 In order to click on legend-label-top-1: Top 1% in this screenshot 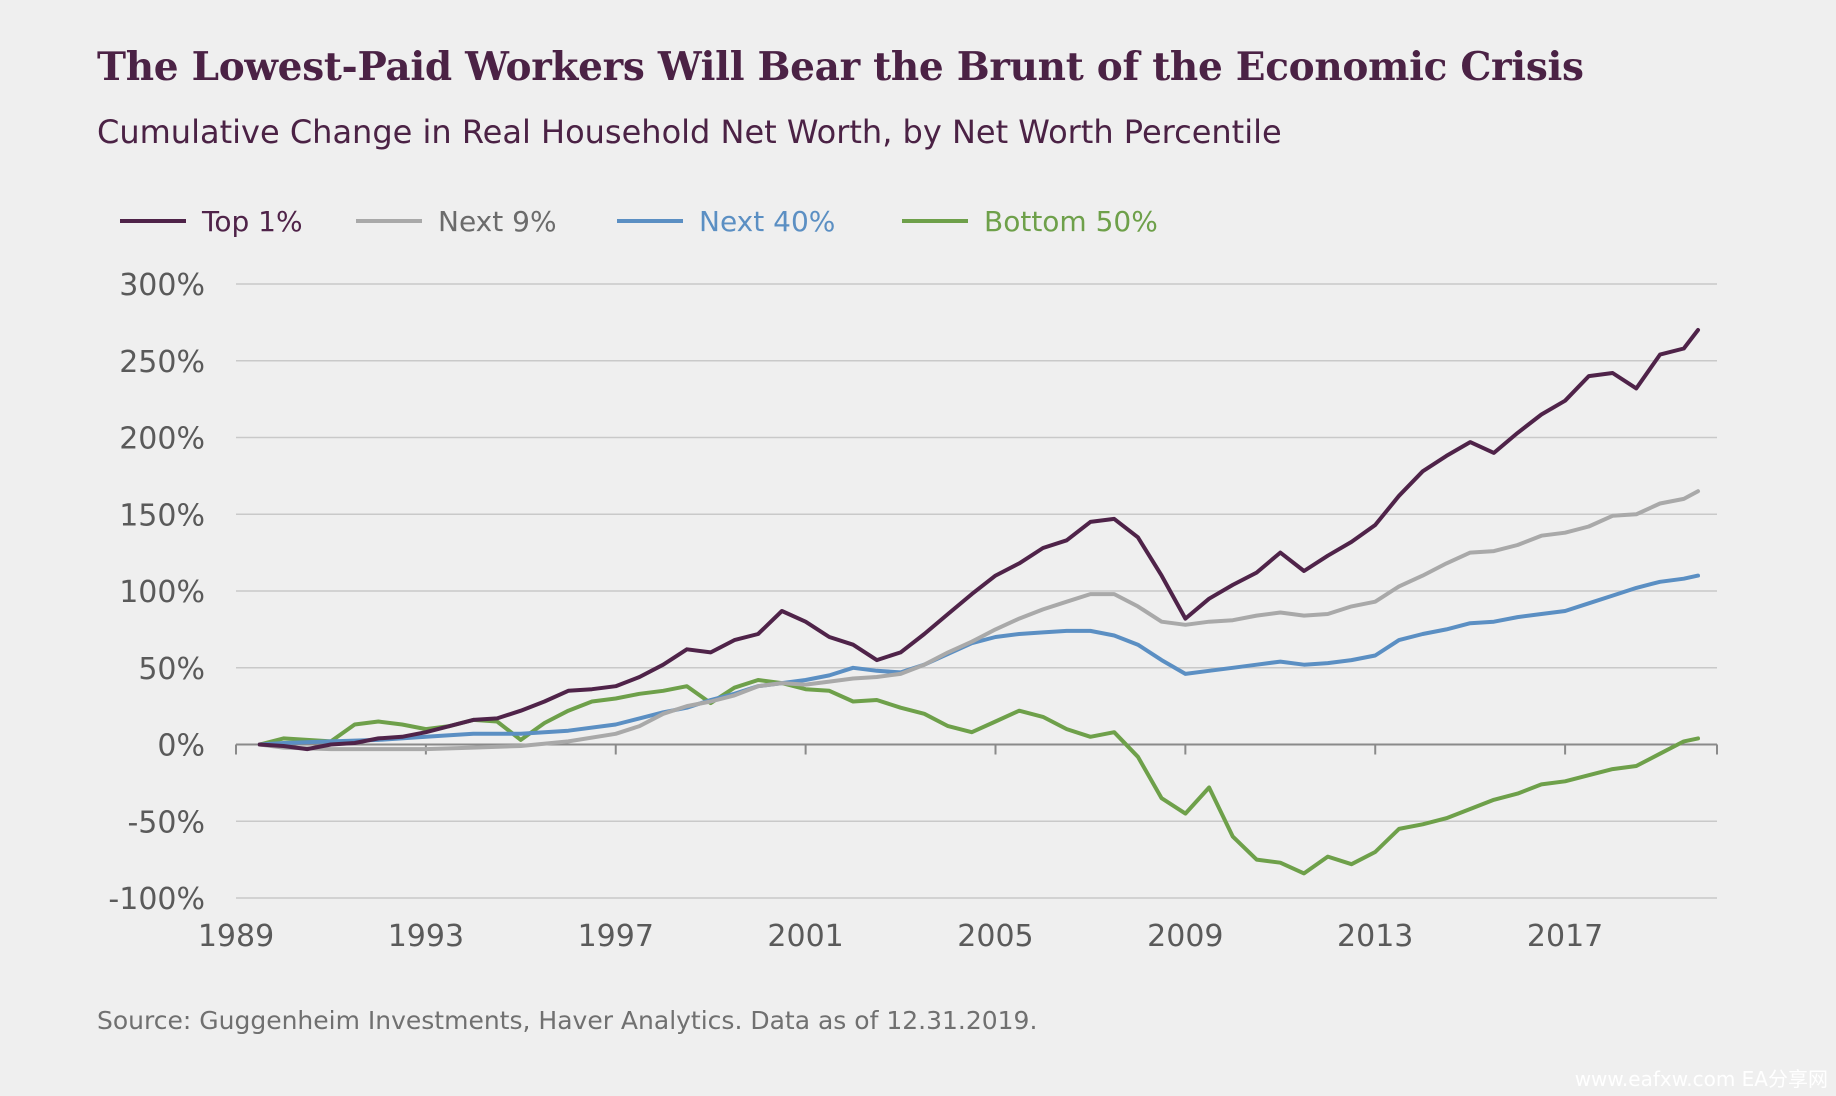, I will do `click(252, 221)`.